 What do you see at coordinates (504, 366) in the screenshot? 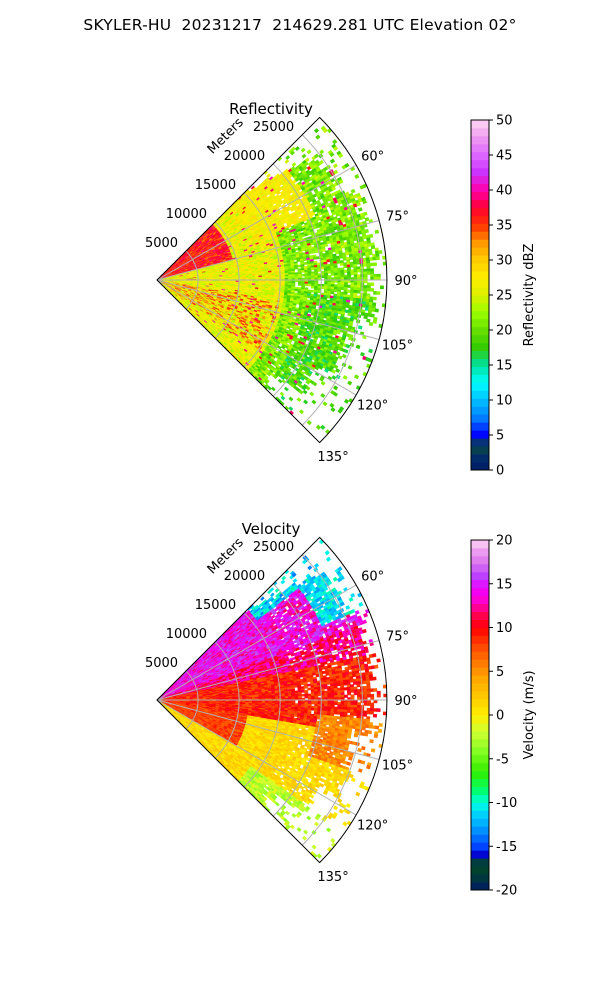
I see `colorbar-tick-label: 15` at bounding box center [504, 366].